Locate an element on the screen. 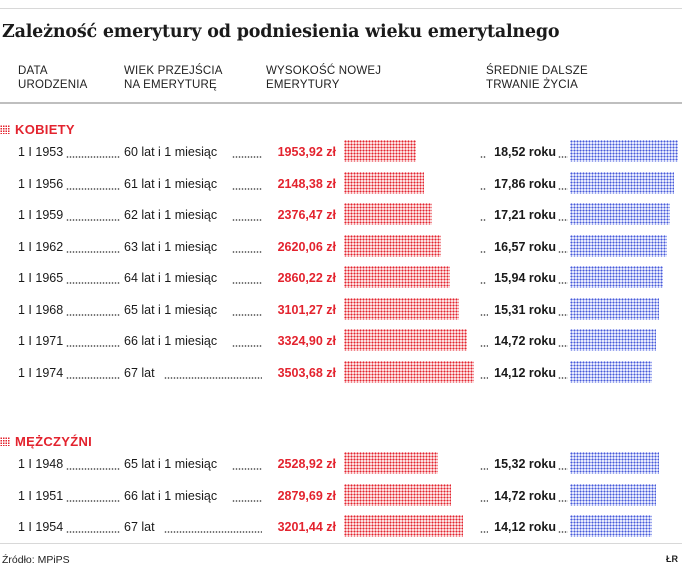 Image resolution: width=682 pixels, height=570 pixels. life-expectancy-label: 17,86 roku is located at coordinates (525, 183).